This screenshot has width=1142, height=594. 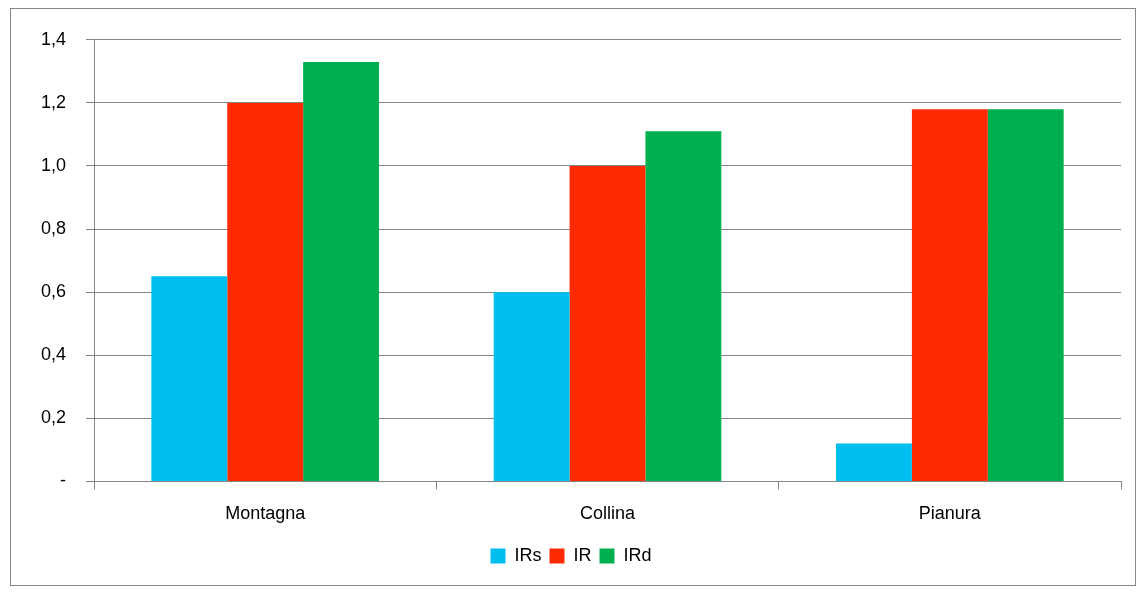 I want to click on y-tick-label: 1,0, so click(x=53, y=164).